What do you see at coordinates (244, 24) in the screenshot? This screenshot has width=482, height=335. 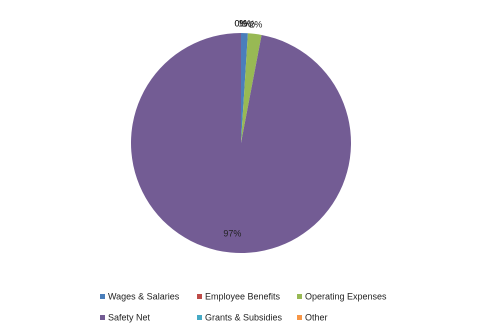 I see `data-label: 1%` at bounding box center [244, 24].